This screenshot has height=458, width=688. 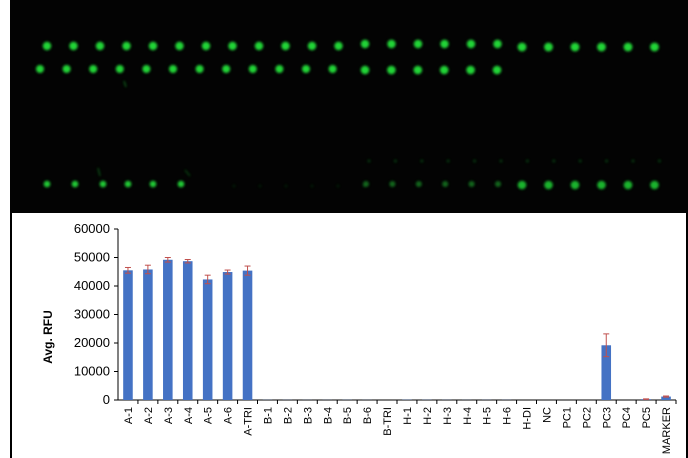 What do you see at coordinates (268, 415) in the screenshot?
I see `x-tick-label: B-1` at bounding box center [268, 415].